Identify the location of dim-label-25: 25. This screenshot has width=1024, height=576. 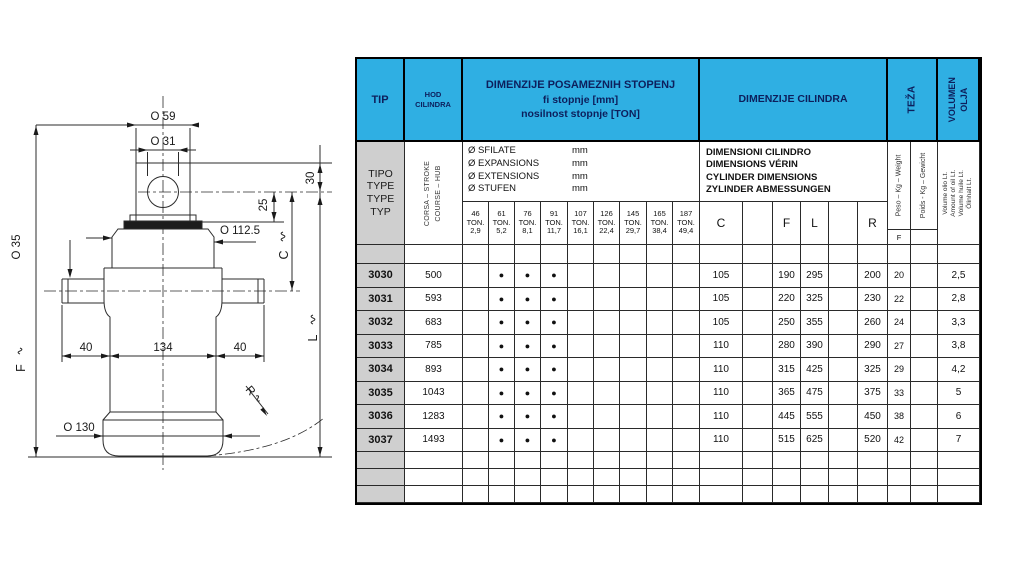
(264, 205).